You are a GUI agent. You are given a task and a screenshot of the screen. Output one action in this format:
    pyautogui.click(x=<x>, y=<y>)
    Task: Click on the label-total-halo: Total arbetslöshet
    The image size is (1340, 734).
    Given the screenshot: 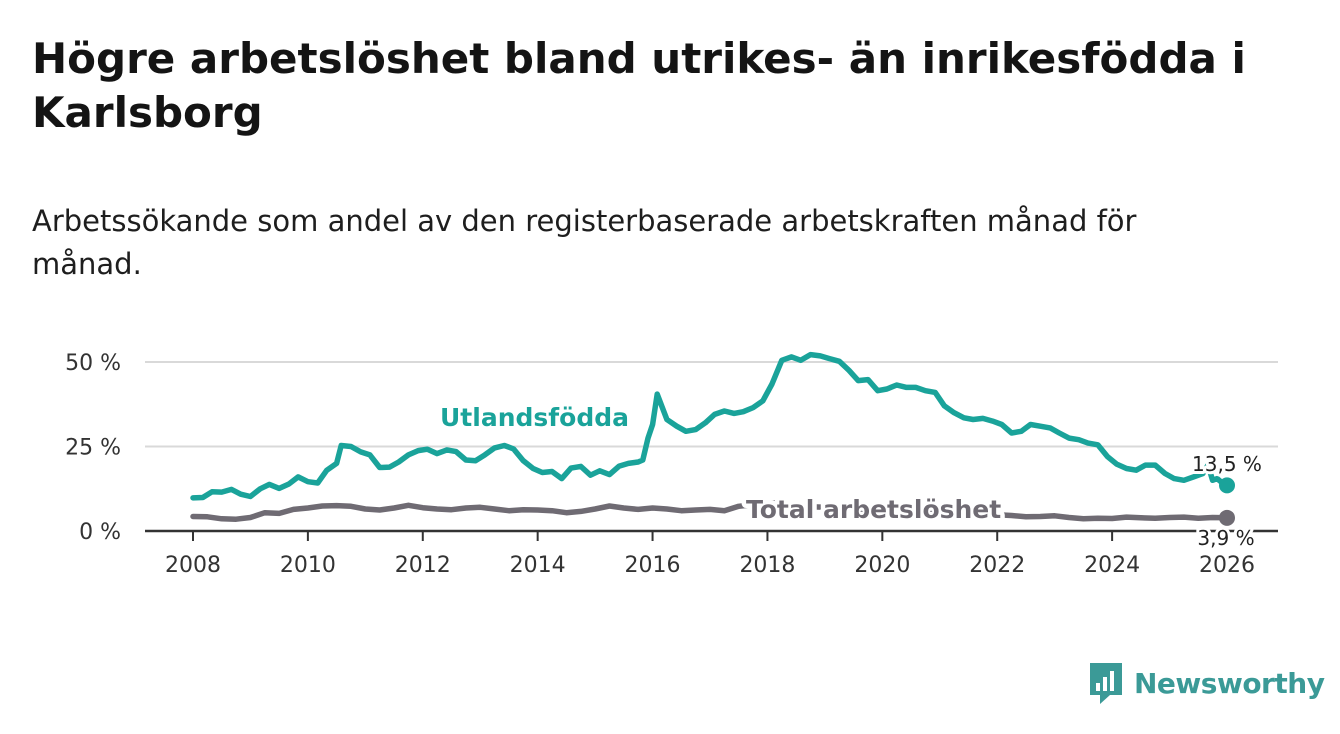 What is the action you would take?
    pyautogui.click(x=873, y=509)
    